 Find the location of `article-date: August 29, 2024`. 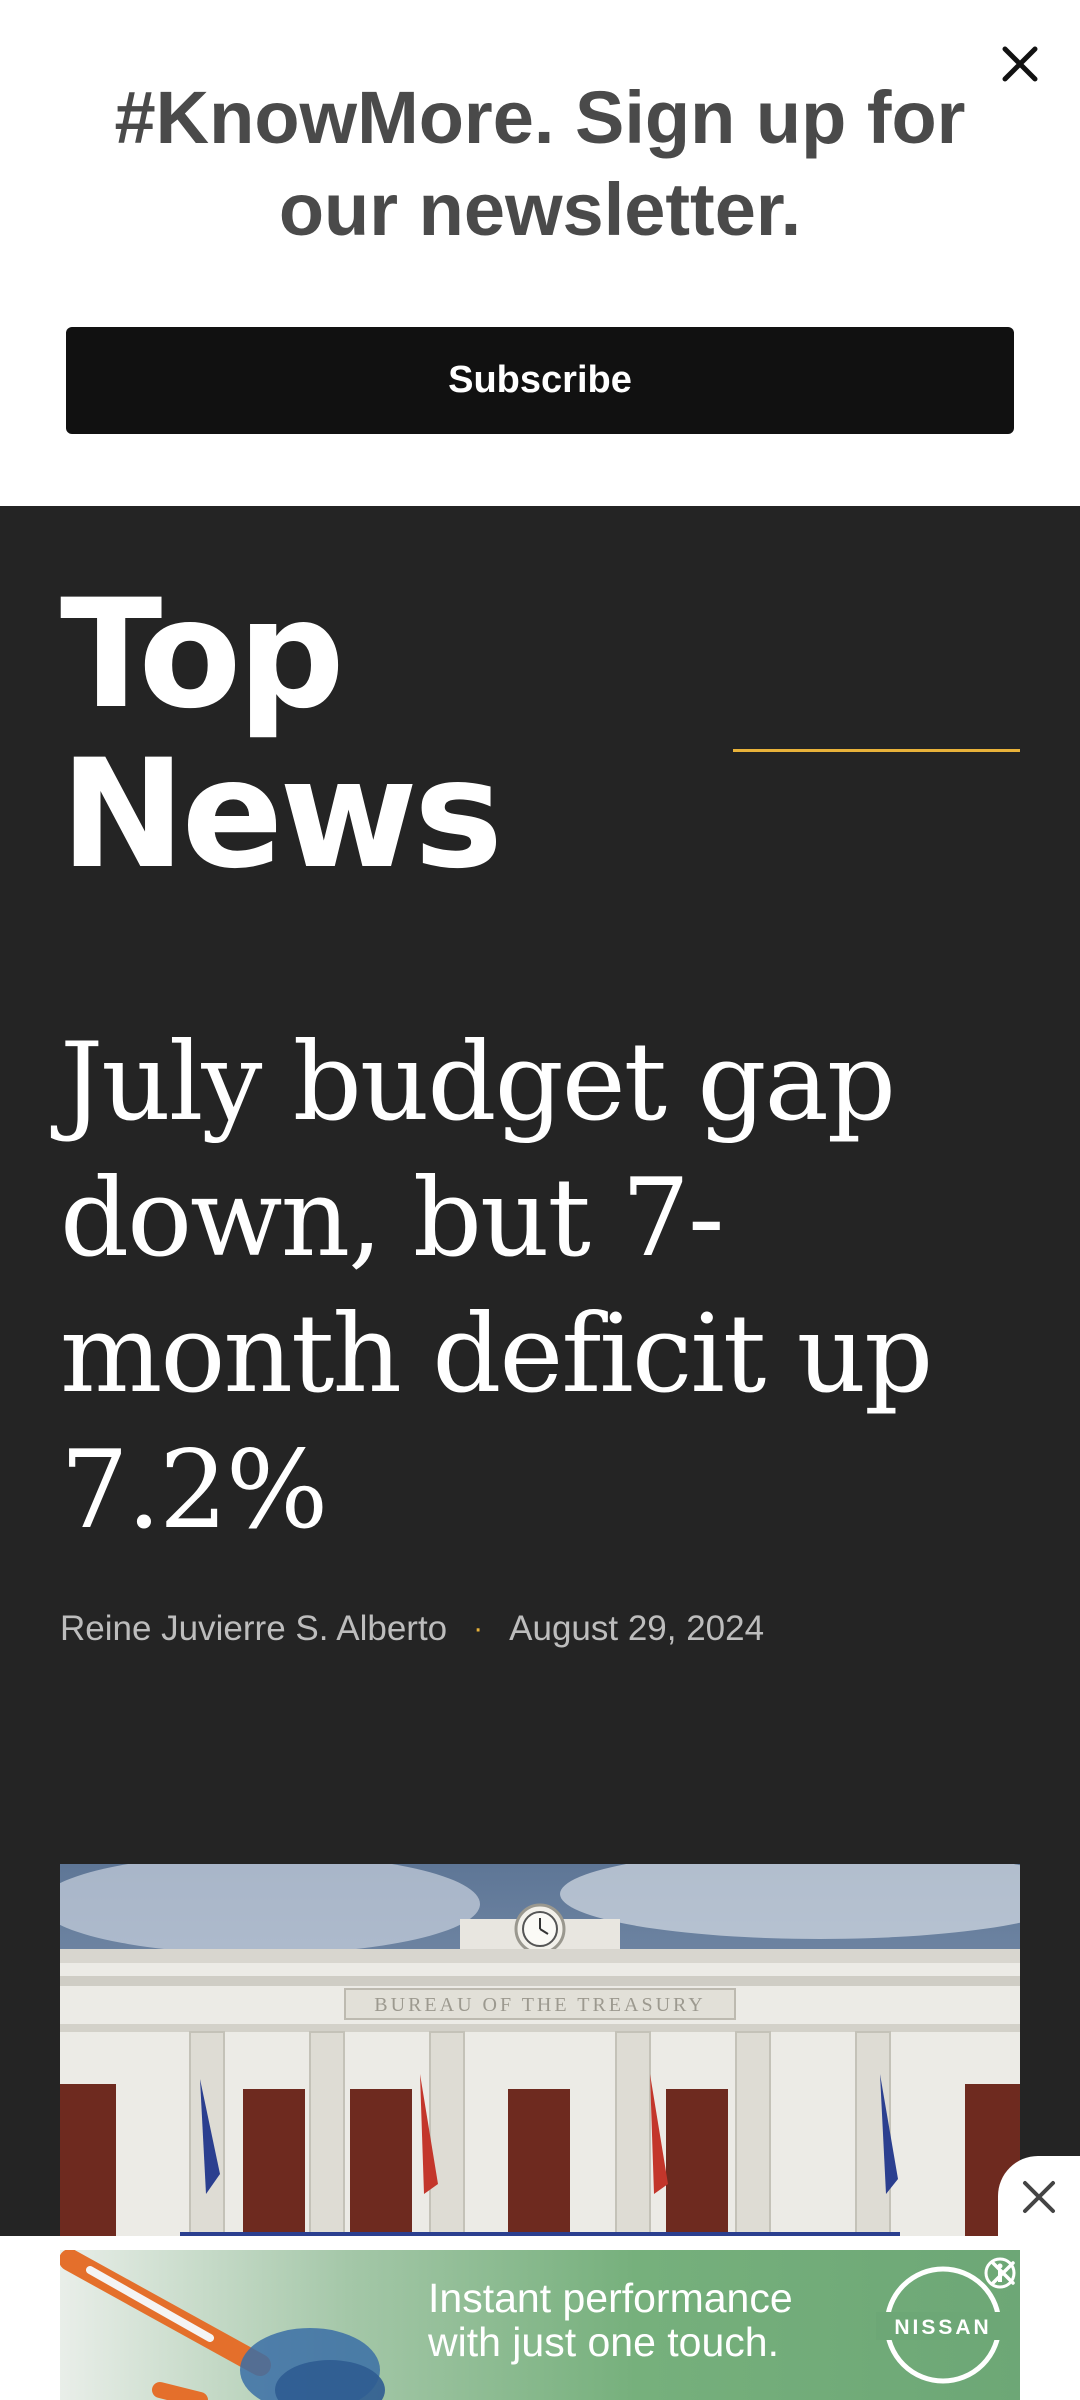

article-date: August 29, 2024 is located at coordinates (637, 1628).